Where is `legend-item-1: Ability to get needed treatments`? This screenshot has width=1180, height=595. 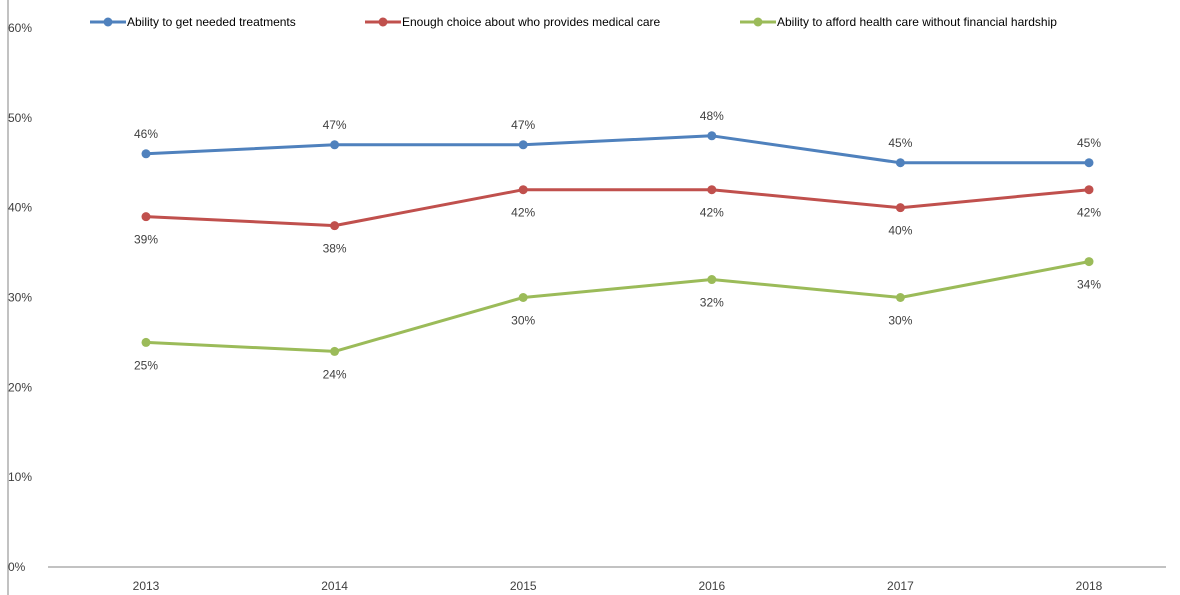
legend-item-1: Ability to get needed treatments is located at coordinates (193, 22).